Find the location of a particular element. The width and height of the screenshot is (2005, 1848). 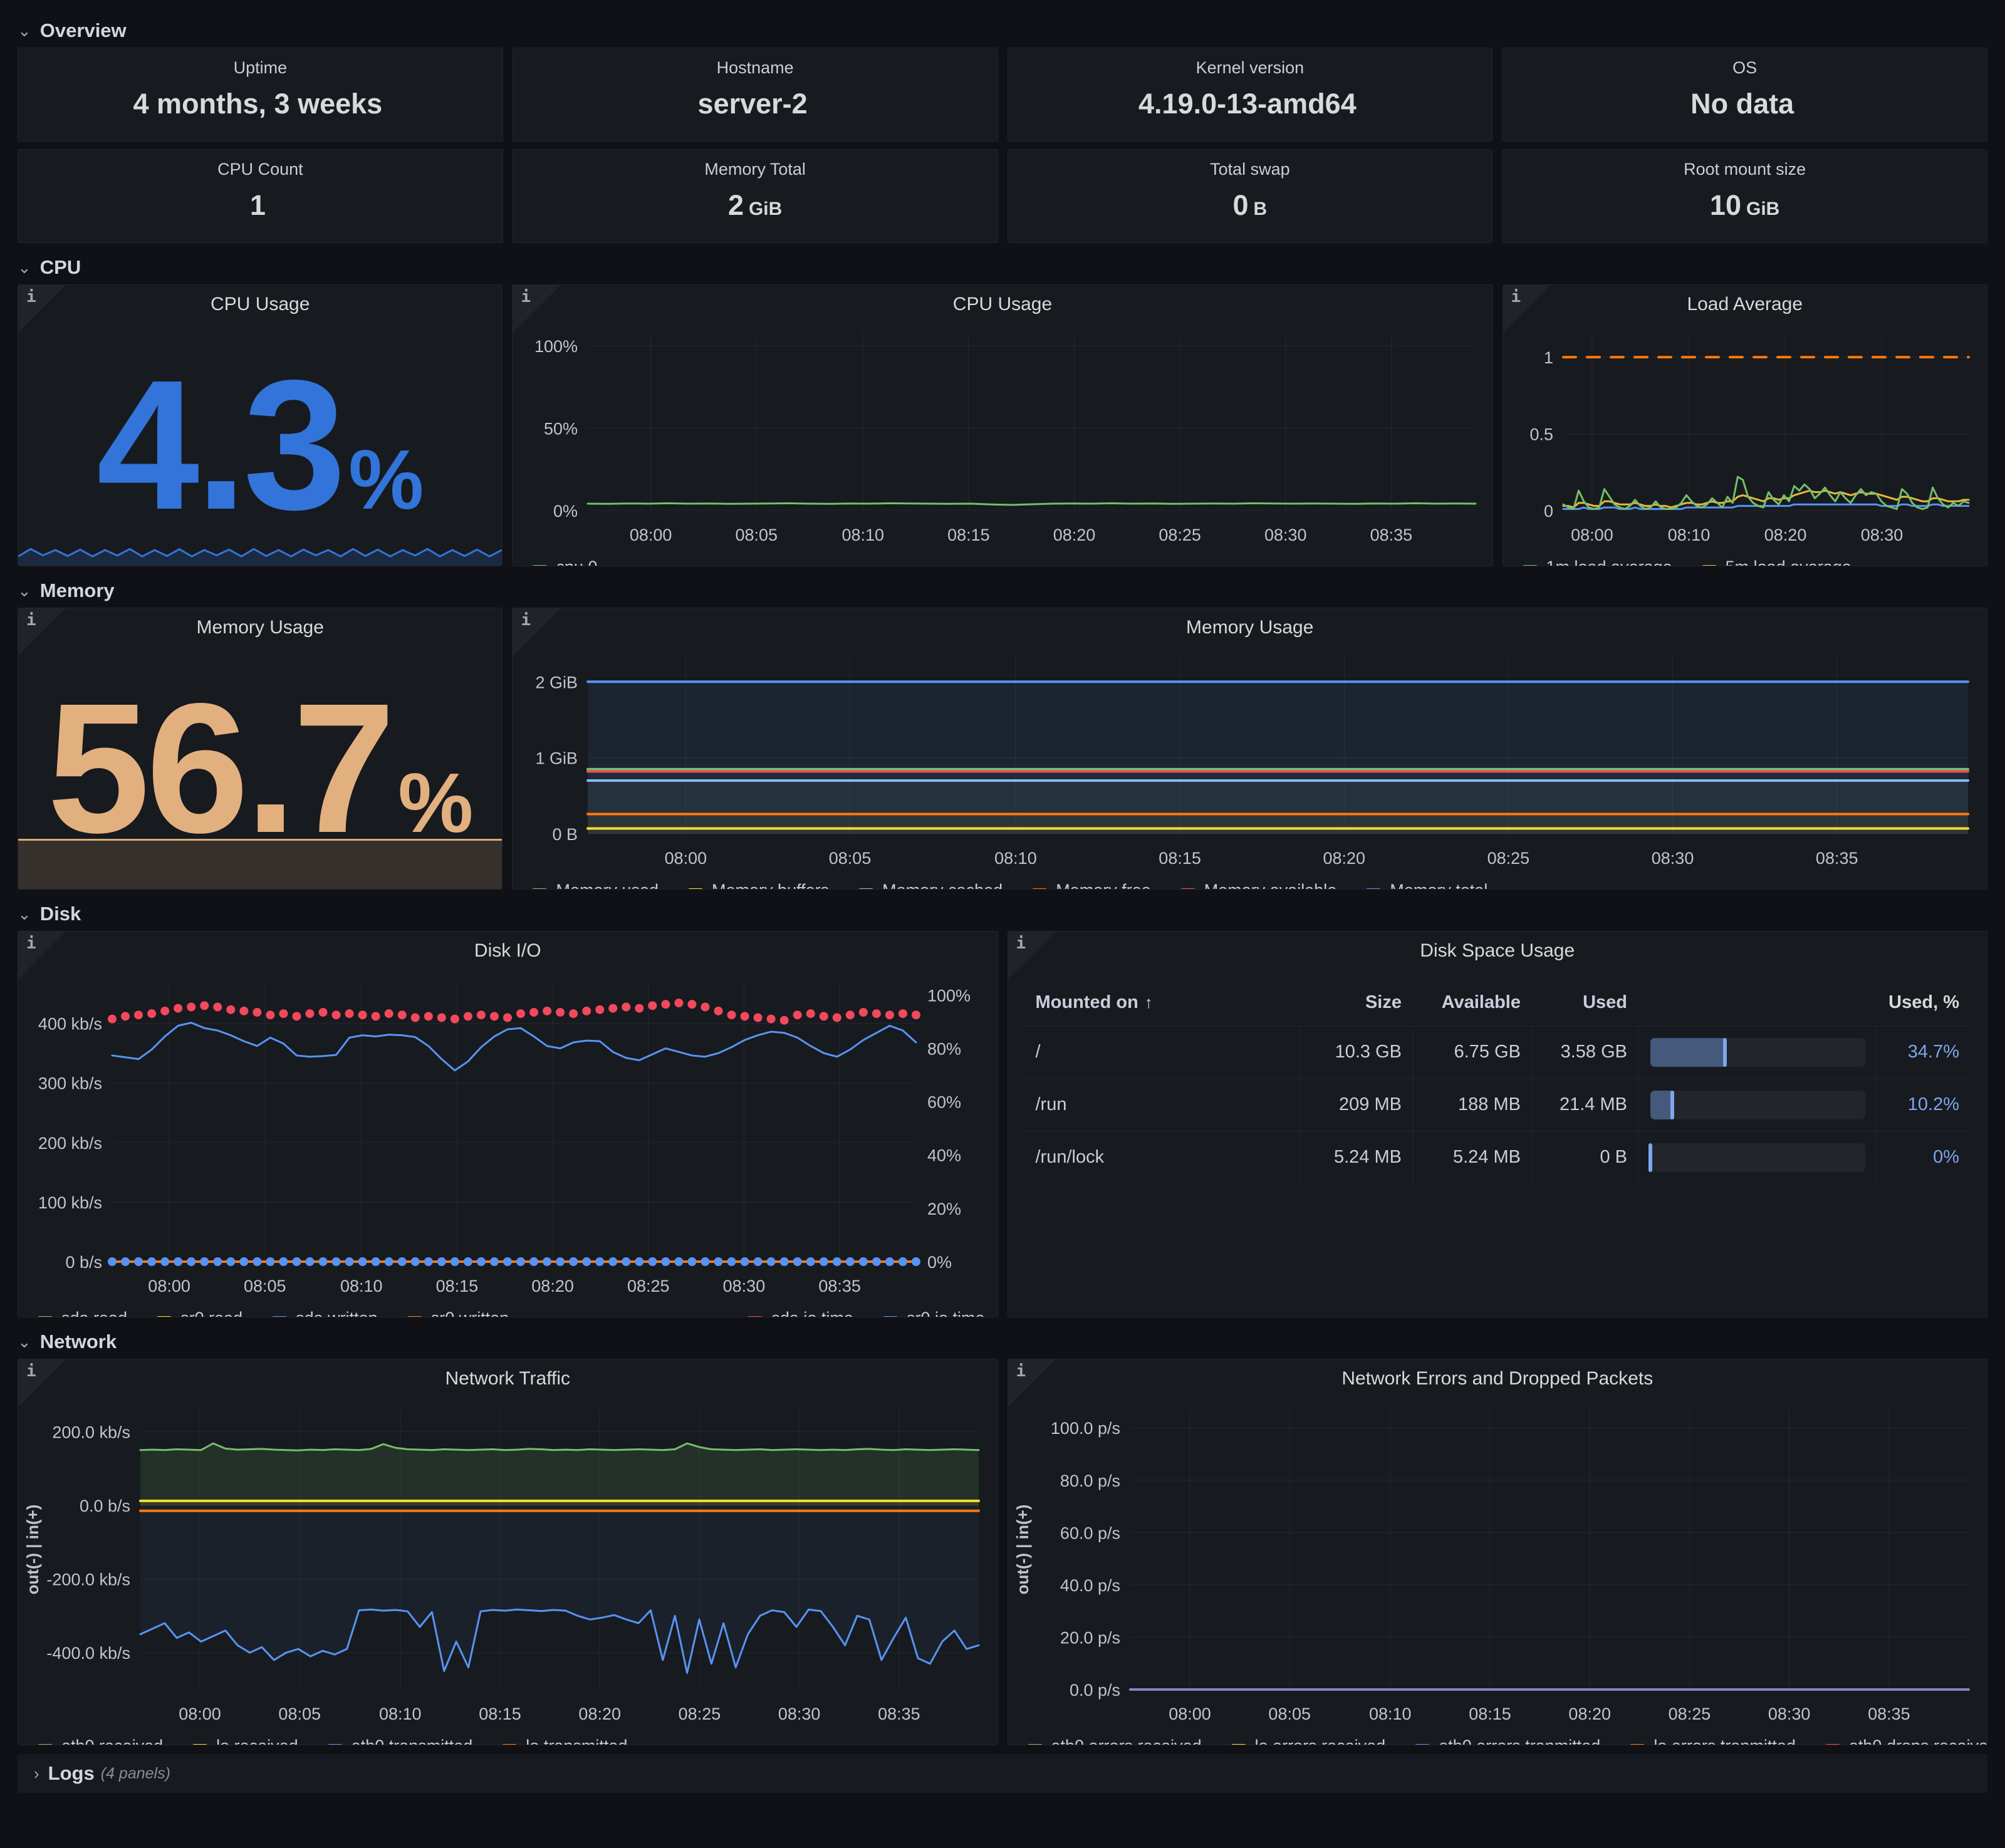

legend-item: eth0 received is located at coordinates (100, 1740).